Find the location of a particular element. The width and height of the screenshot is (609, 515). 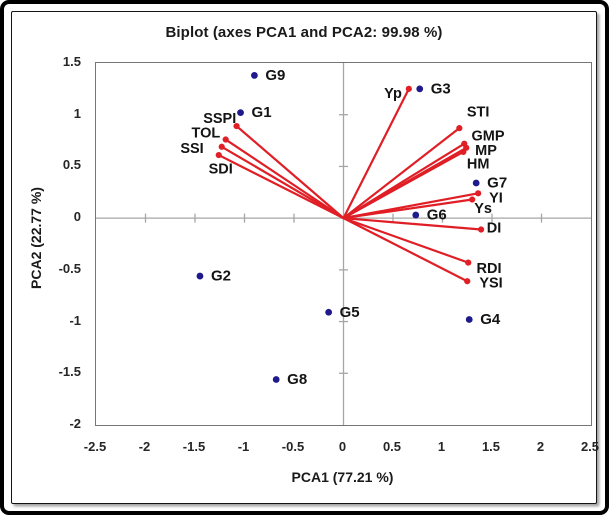

vector-endpoint-SSPI is located at coordinates (236, 126).